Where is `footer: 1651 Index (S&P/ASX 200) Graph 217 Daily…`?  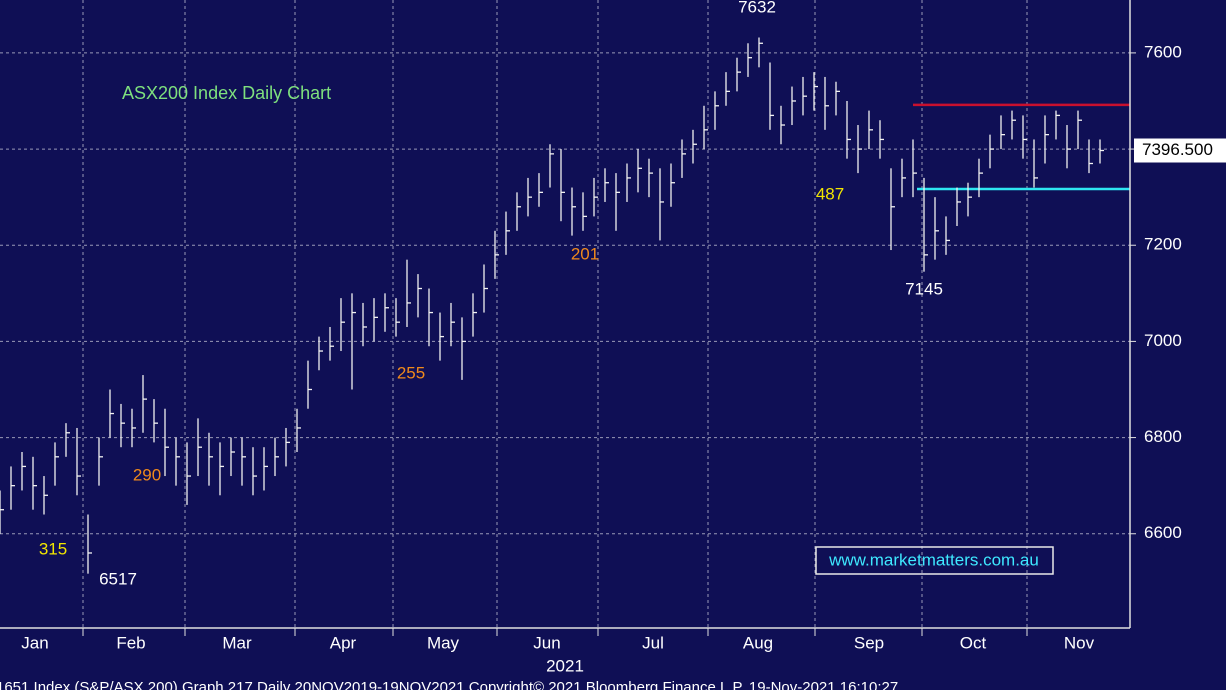 footer: 1651 Index (S&P/ASX 200) Graph 217 Daily… is located at coordinates (449, 684).